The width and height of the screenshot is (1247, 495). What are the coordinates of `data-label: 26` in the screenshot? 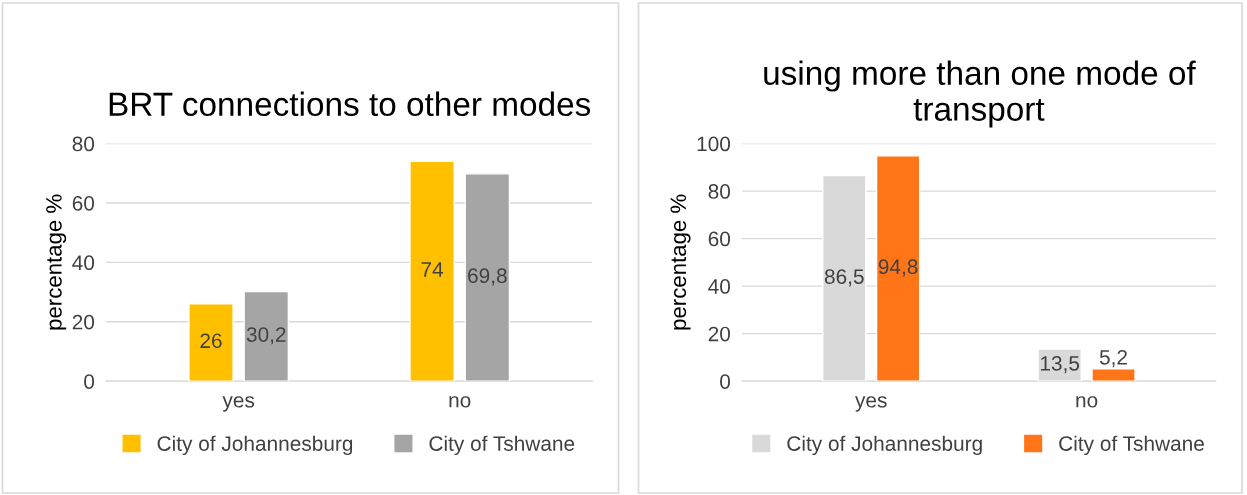 It's located at (211, 341).